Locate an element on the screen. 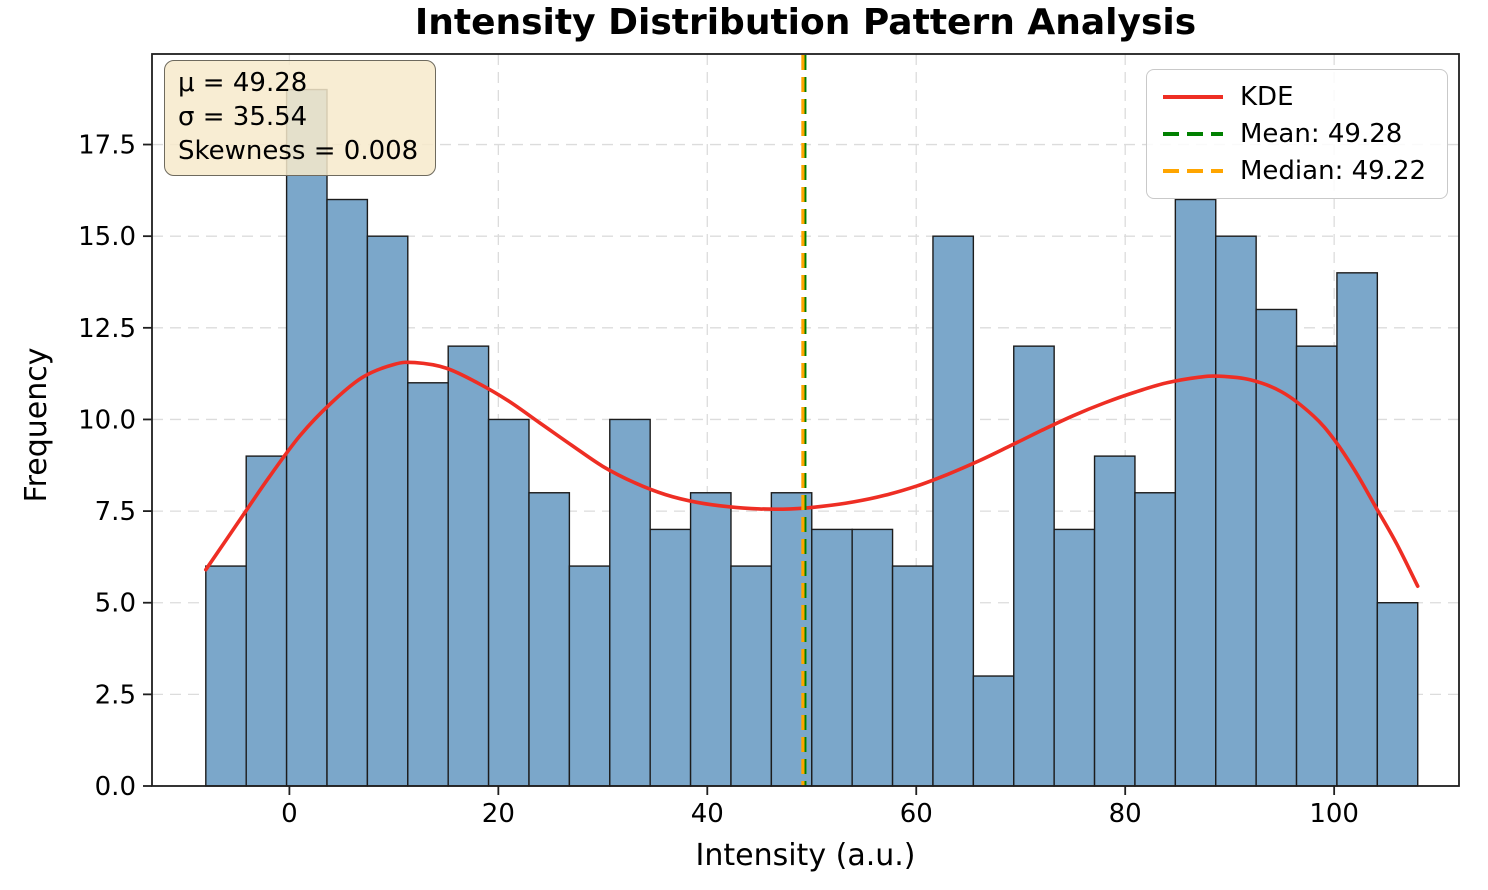  y-tick-label: 0.0 is located at coordinates (115, 787).